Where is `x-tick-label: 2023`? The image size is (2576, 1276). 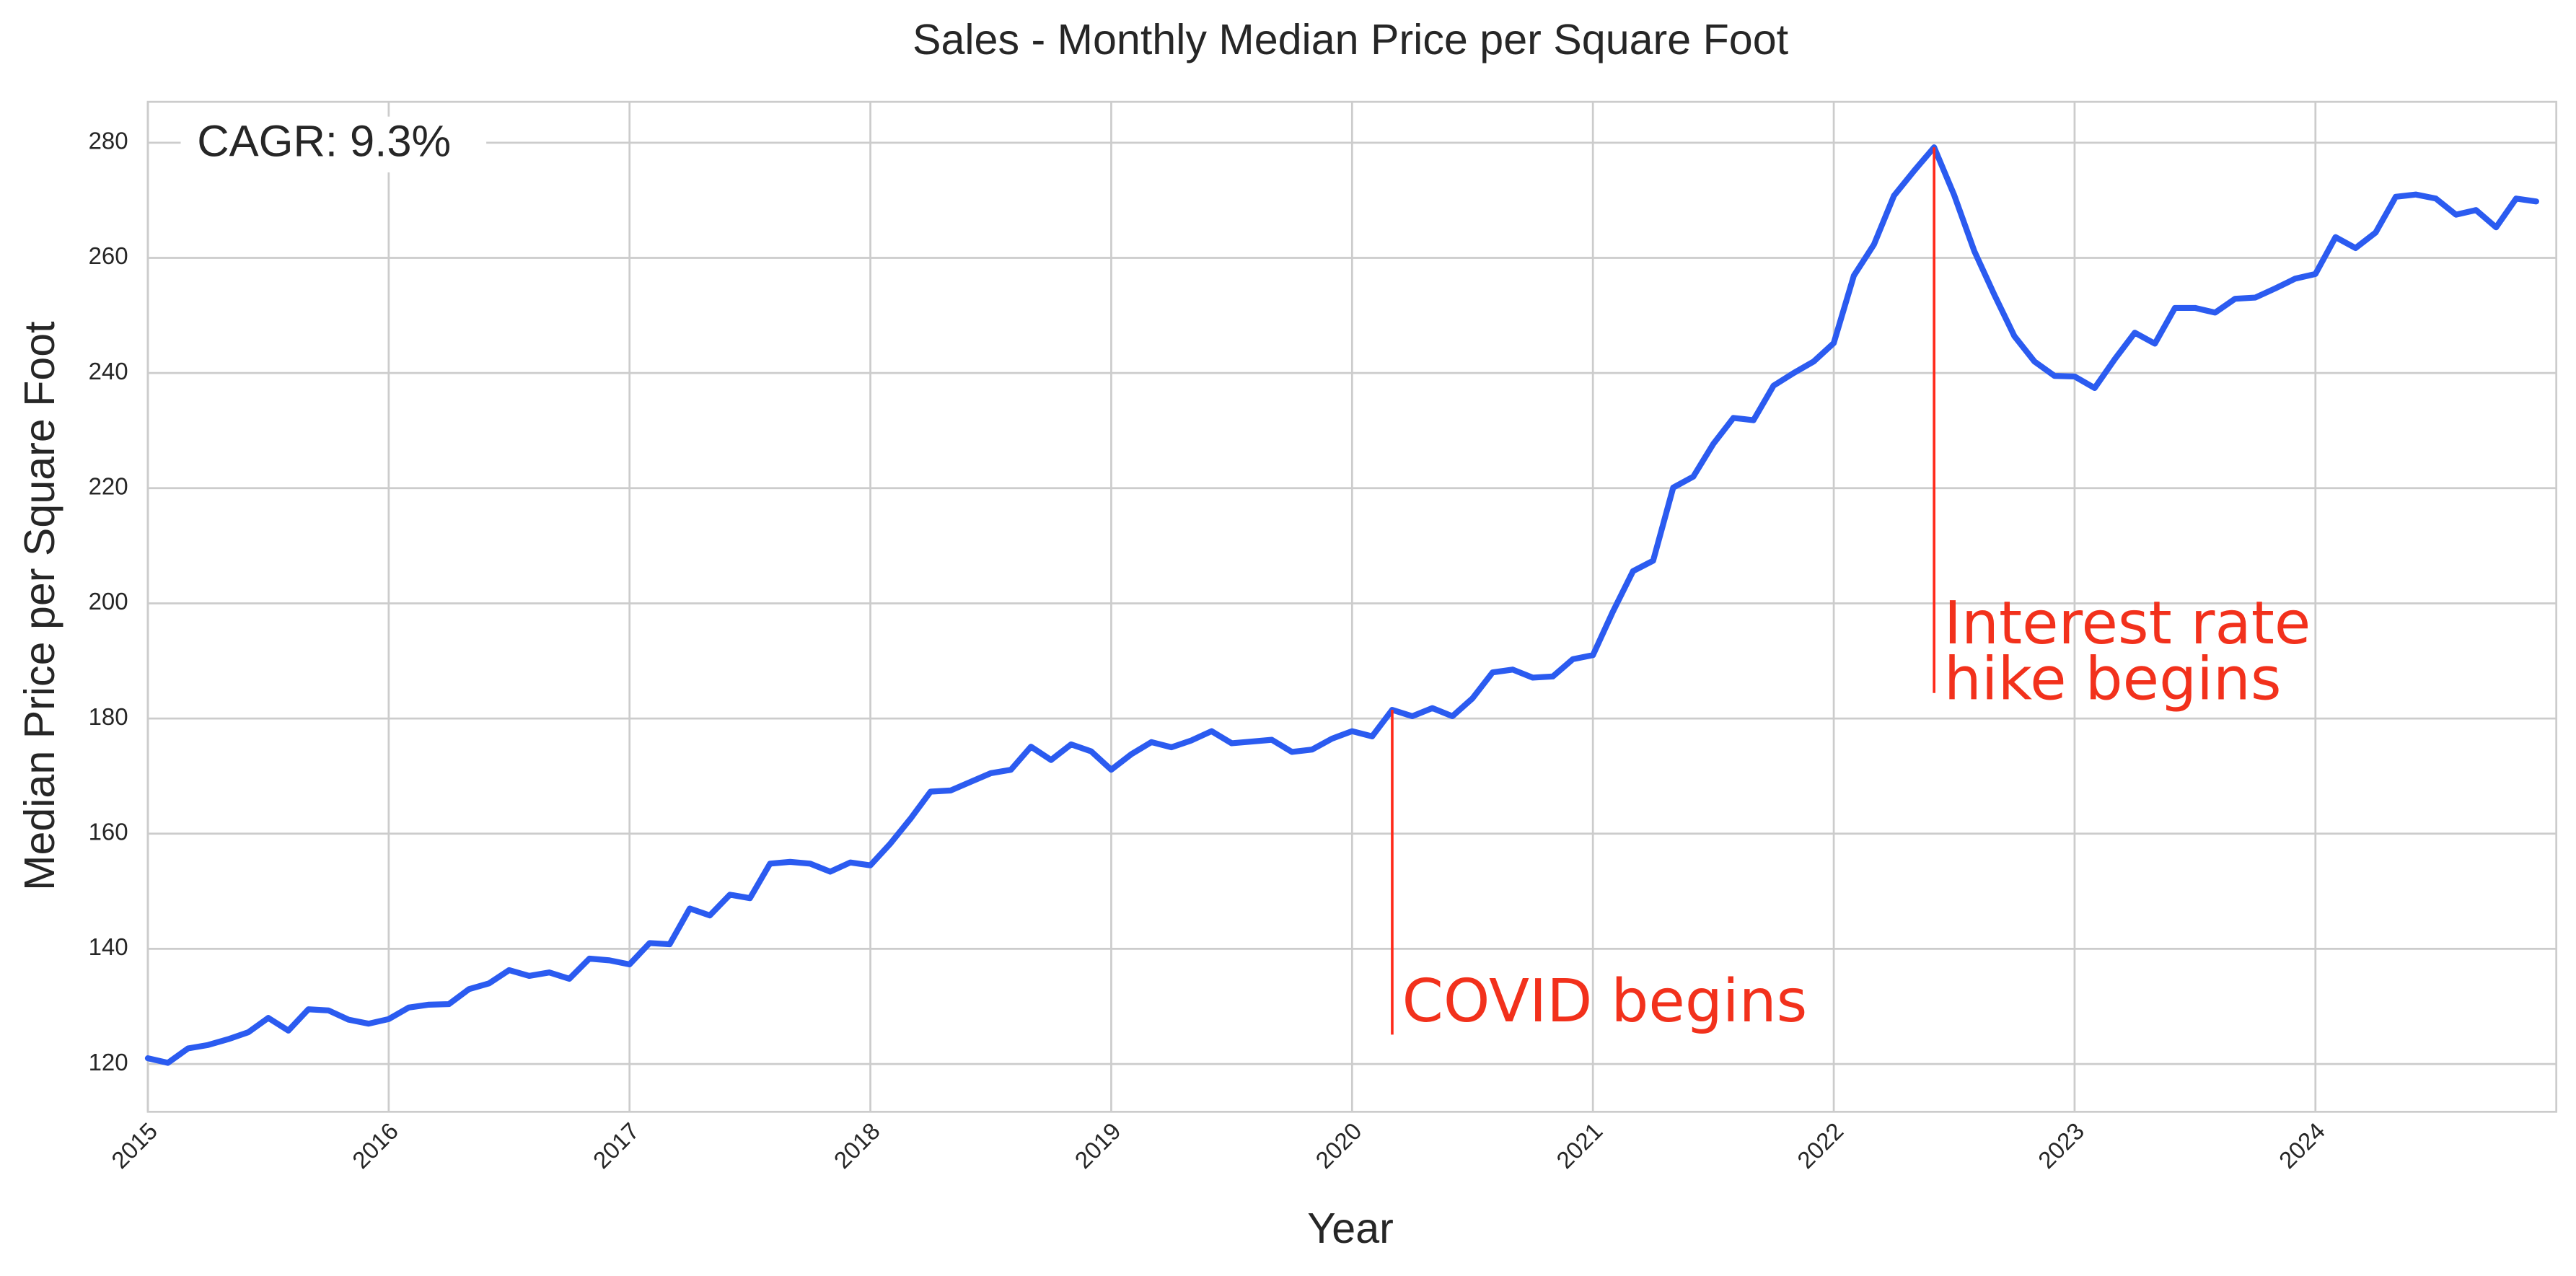
x-tick-label: 2023 is located at coordinates (2061, 1145).